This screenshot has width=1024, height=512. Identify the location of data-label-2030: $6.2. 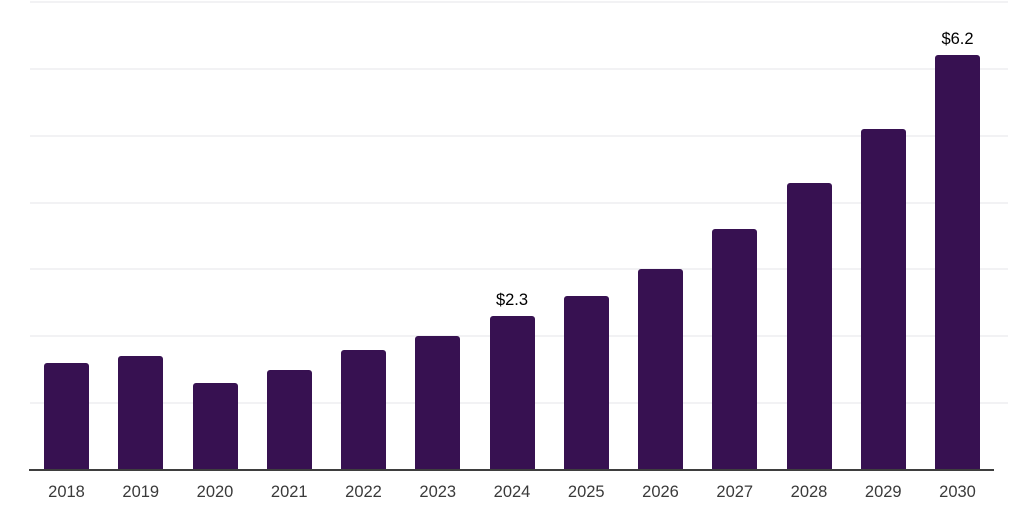
(957, 39).